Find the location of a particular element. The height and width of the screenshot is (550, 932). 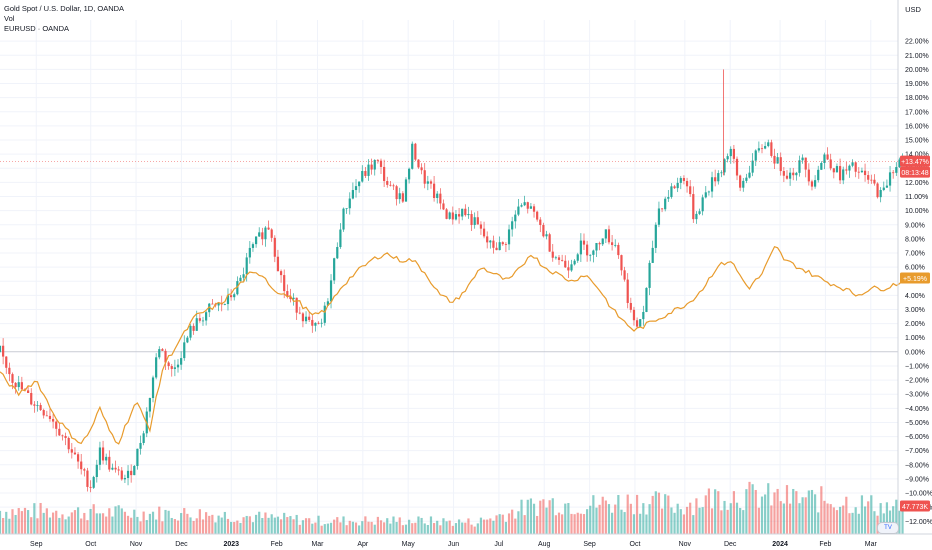

y-tick-label: 15.00% is located at coordinates (917, 141).